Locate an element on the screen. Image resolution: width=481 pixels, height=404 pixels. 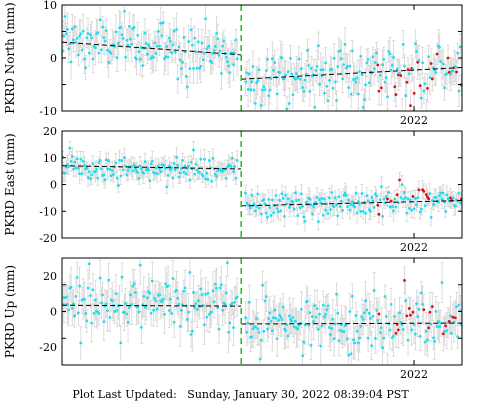
y-tick-label: 0 is located at coordinates (53, 185).